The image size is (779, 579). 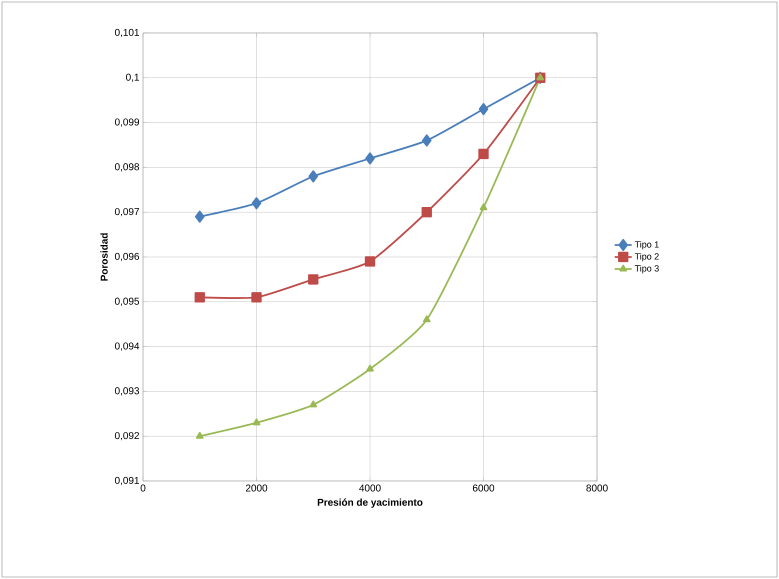 What do you see at coordinates (126, 436) in the screenshot?
I see `y-tick-label: 0,092` at bounding box center [126, 436].